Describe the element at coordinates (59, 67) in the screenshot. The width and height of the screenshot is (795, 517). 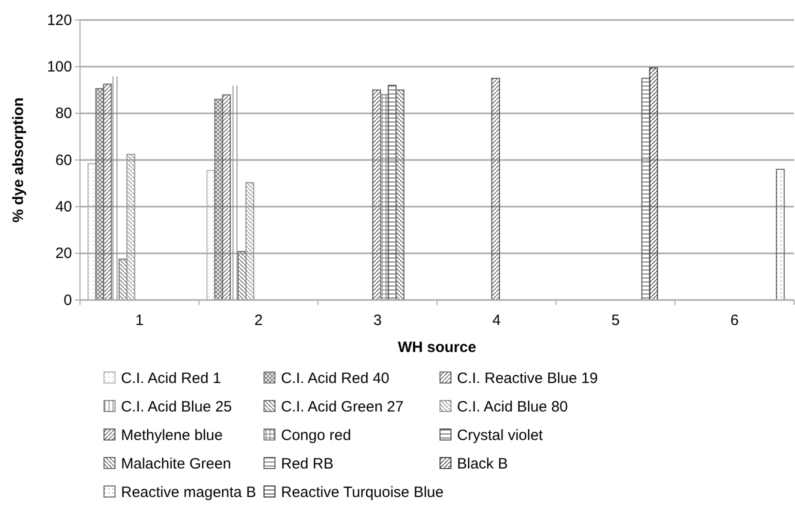
I see `y-tick-label: 100` at that location.